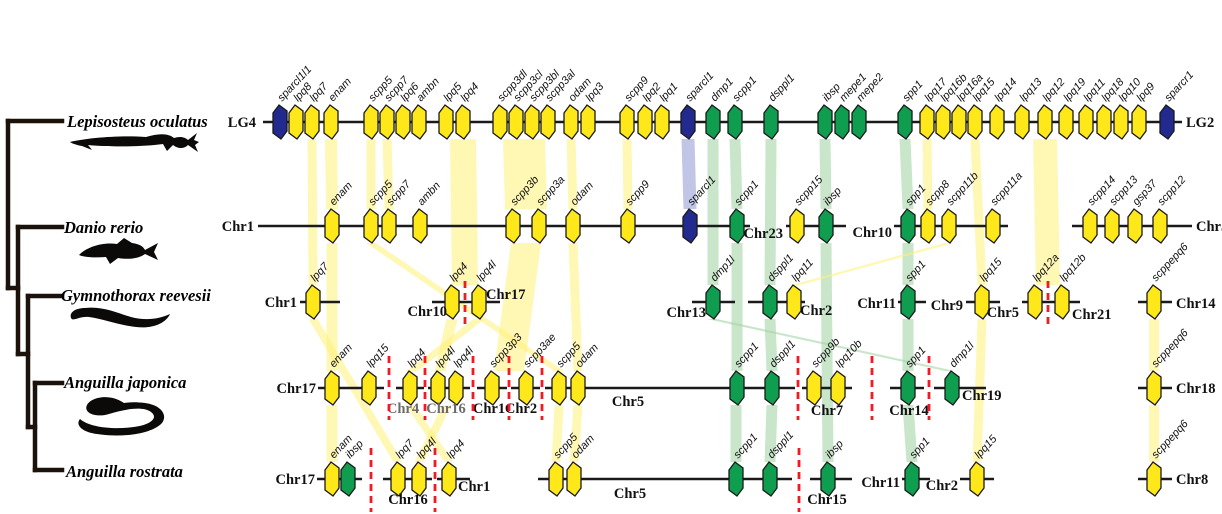 Image resolution: width=1222 pixels, height=514 pixels. Describe the element at coordinates (1160, 226) in the screenshot. I see `gene-scpp12` at that location.